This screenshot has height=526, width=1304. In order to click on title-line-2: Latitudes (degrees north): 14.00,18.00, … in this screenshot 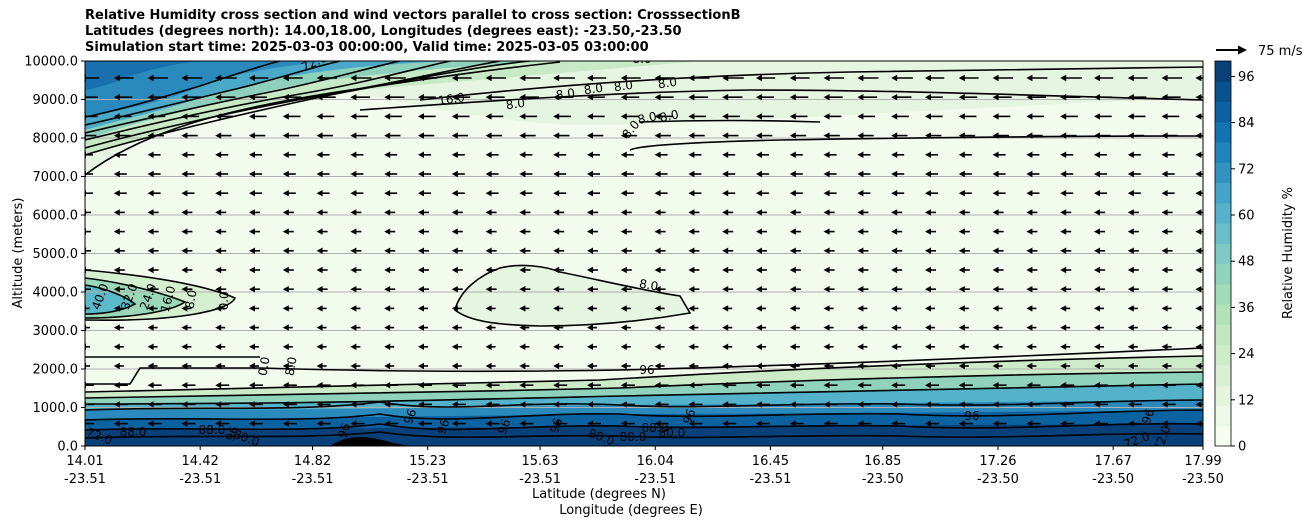, I will do `click(383, 31)`.